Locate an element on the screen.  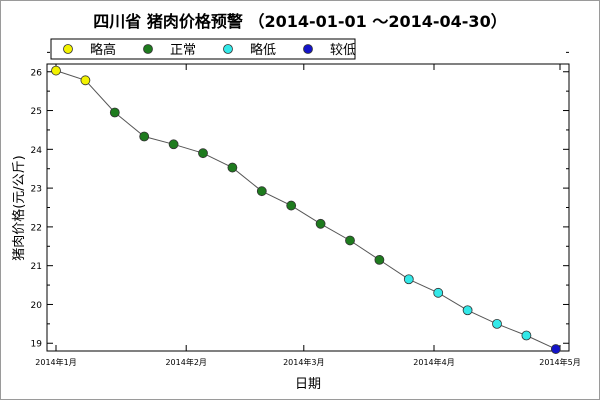
y-tick-label: 20 is located at coordinates (37, 306).